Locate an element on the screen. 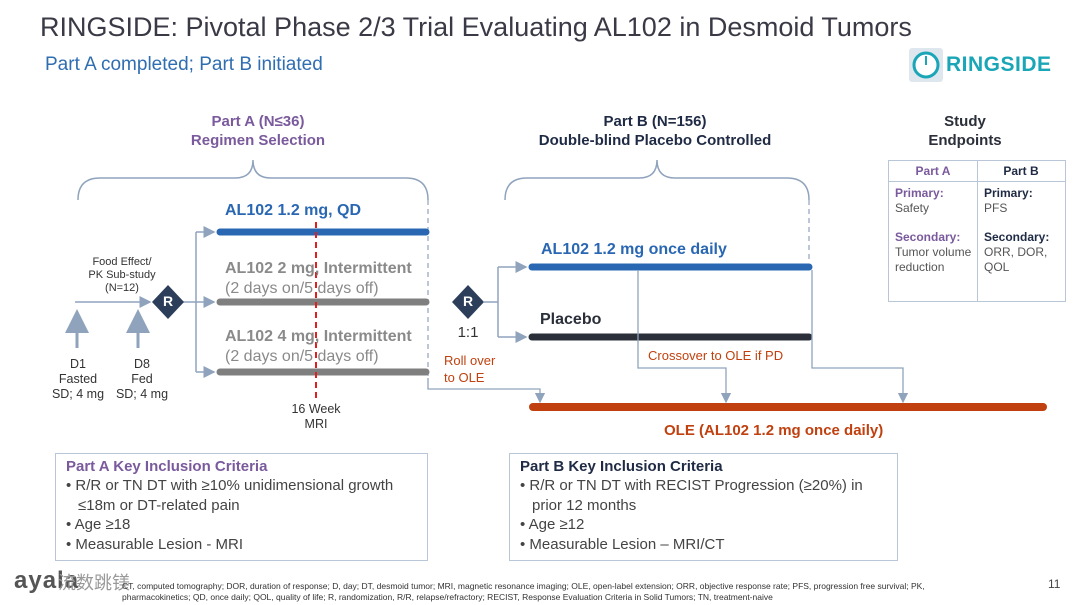  part-b-randomize-label: R is located at coordinates (468, 301).